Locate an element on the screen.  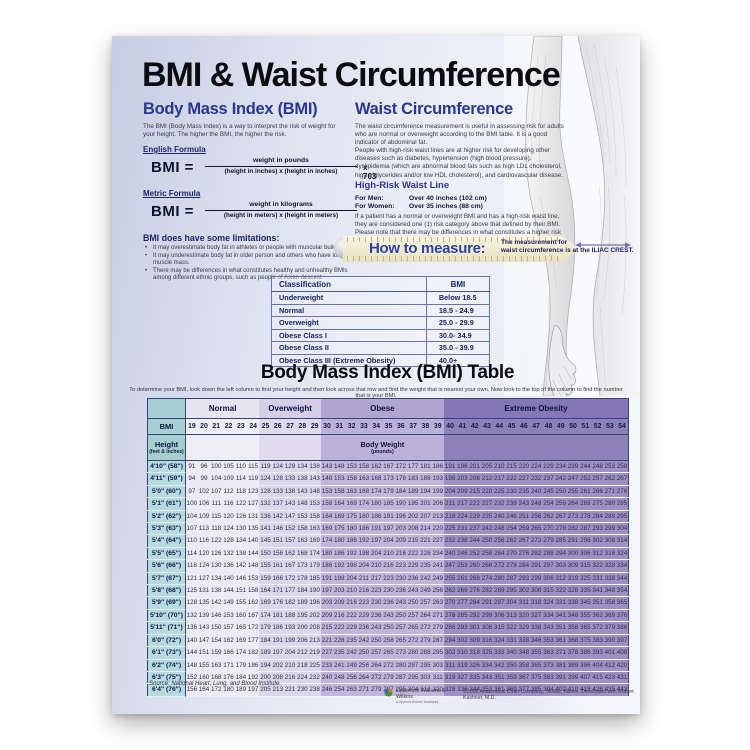
weight-cell: 166 is located at coordinates (228, 653).